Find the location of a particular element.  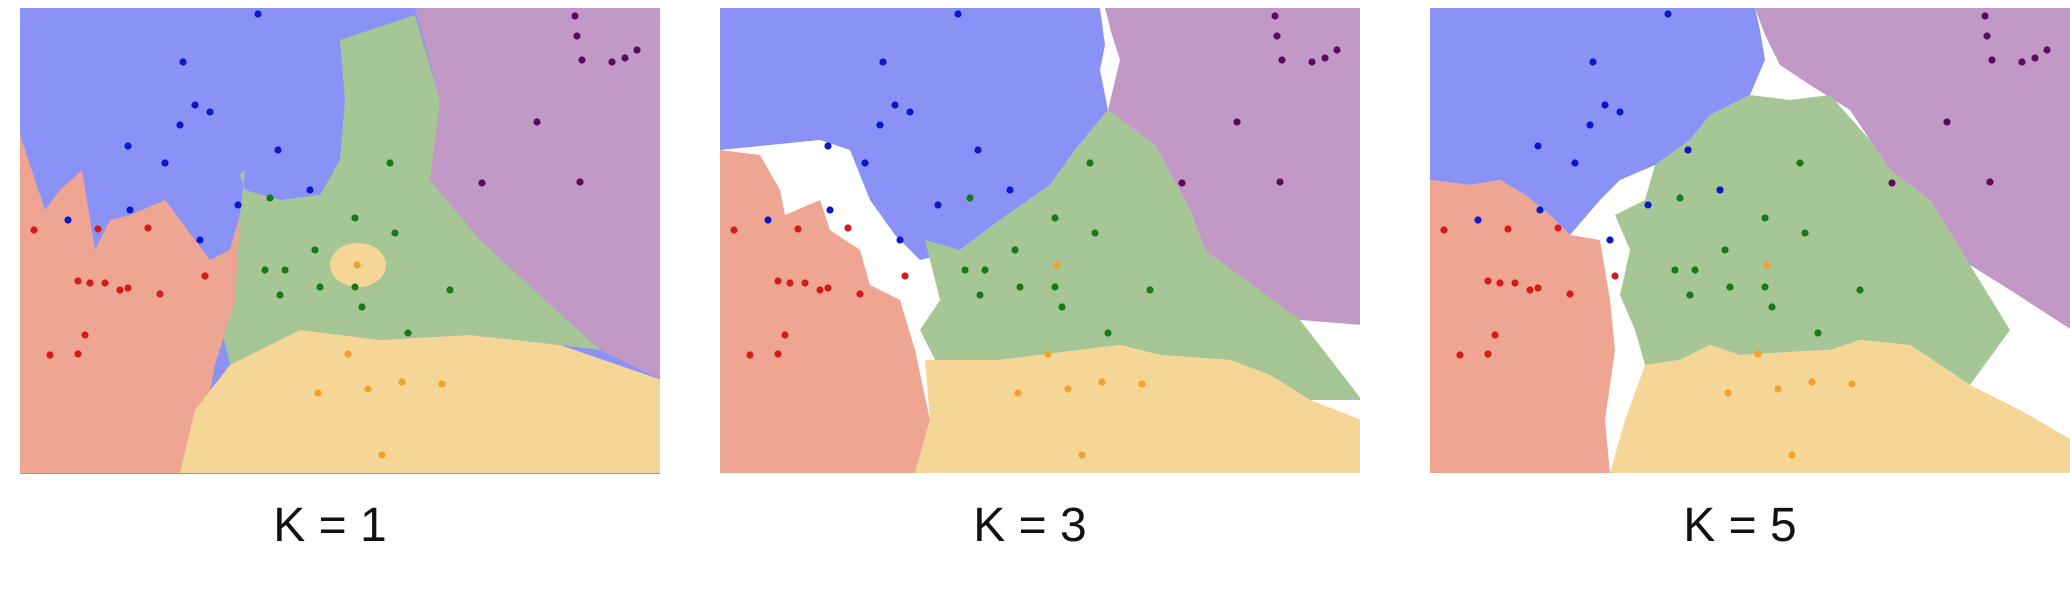

region-orange is located at coordinates (1840, 406).